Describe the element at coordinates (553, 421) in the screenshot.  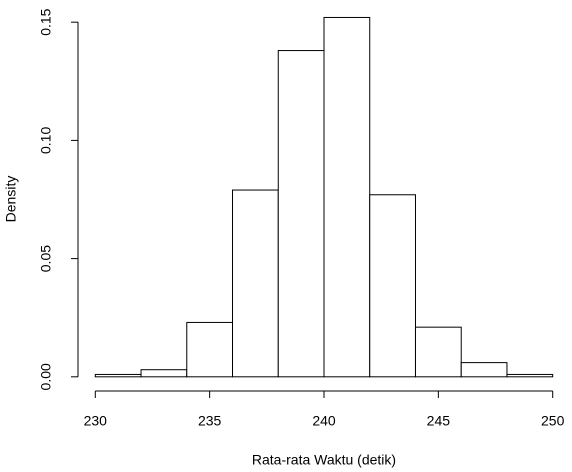
I see `x-tick-label: 250` at that location.